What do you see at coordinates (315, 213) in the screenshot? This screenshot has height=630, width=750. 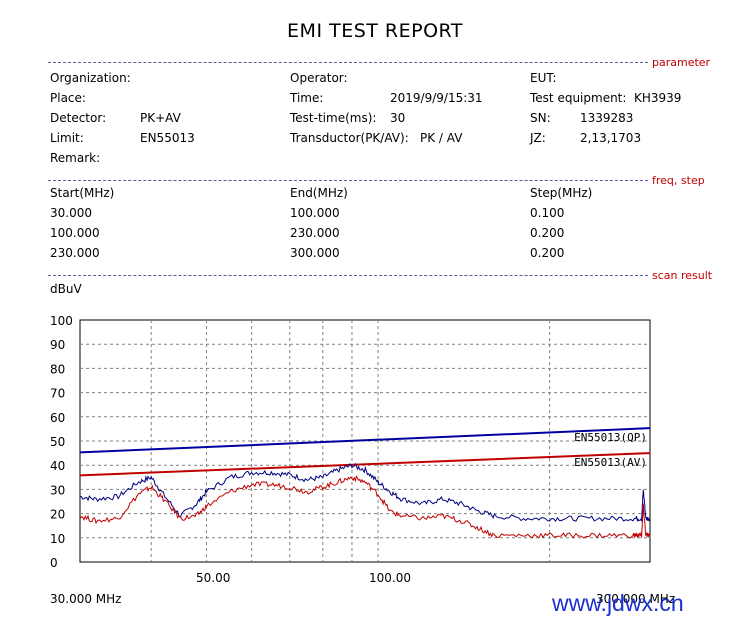 I see `freq-row-1-end: 100.000` at bounding box center [315, 213].